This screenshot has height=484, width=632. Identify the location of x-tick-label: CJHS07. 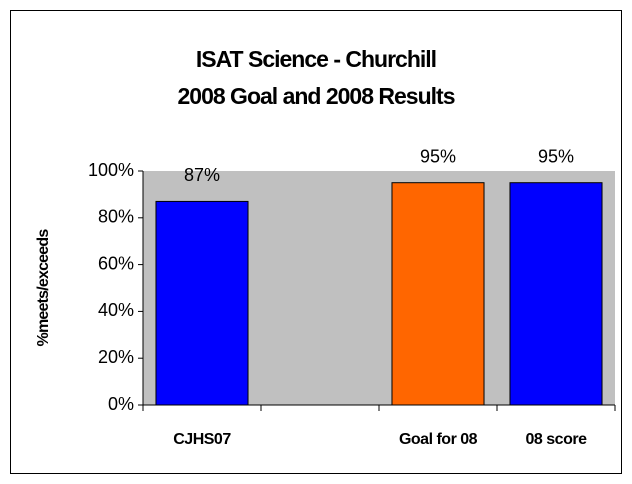
(202, 439).